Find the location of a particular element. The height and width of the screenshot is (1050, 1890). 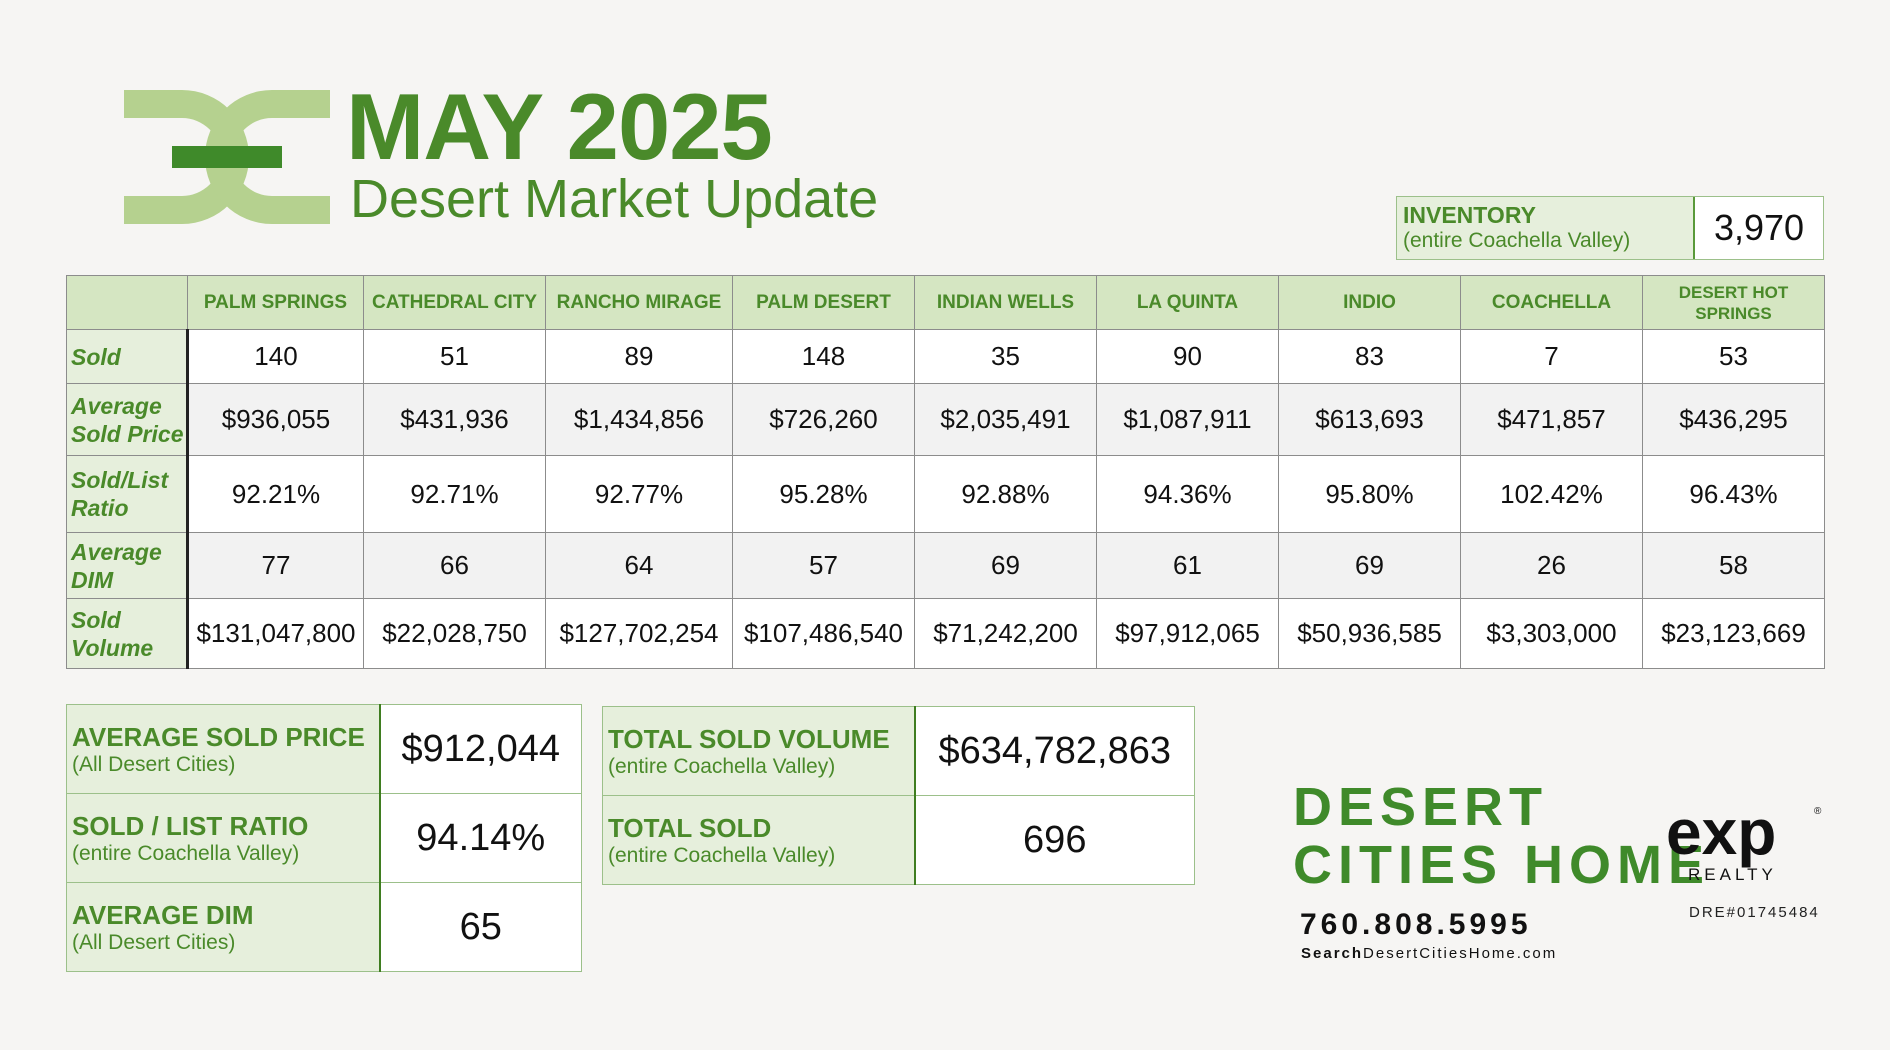

summary-label-cell: TOTAL SOLD (entire Coachella Valley) is located at coordinates (759, 840).